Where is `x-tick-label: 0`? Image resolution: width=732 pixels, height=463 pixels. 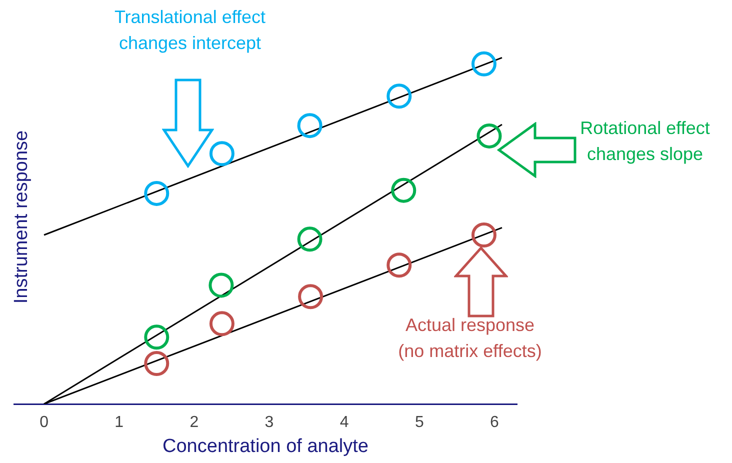 x-tick-label: 0 is located at coordinates (44, 423).